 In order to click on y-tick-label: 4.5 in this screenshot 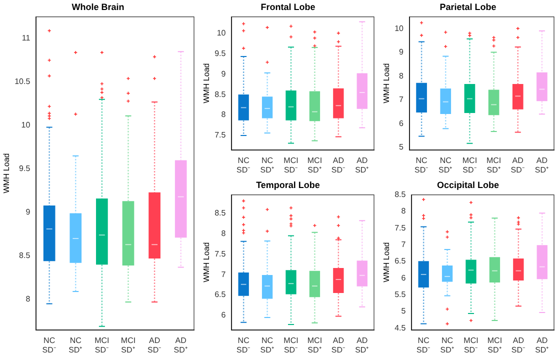, I will do `click(400, 327)`.